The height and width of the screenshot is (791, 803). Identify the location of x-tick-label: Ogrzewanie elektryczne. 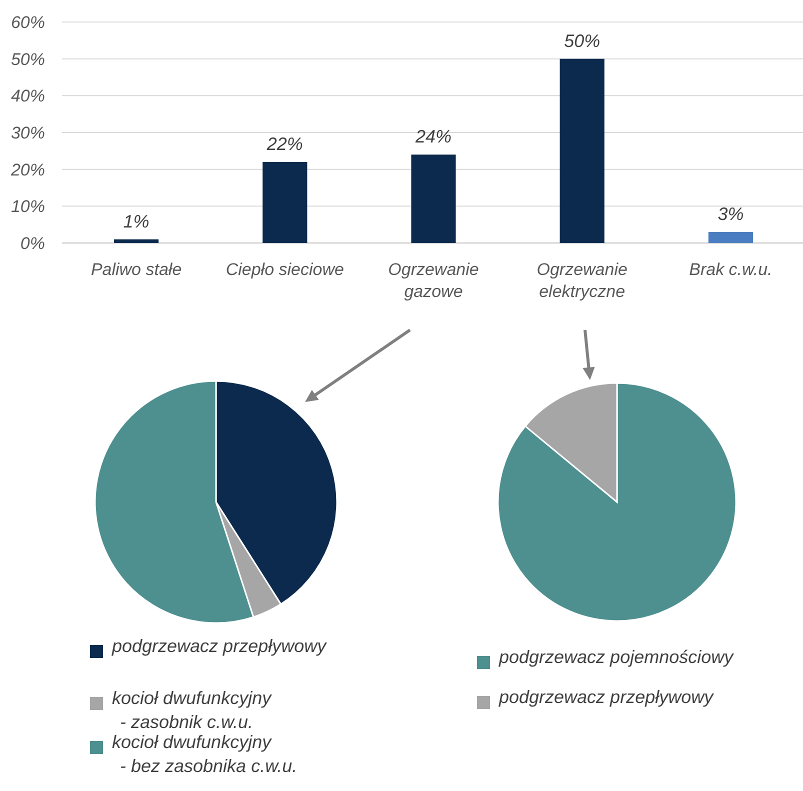
(582, 280).